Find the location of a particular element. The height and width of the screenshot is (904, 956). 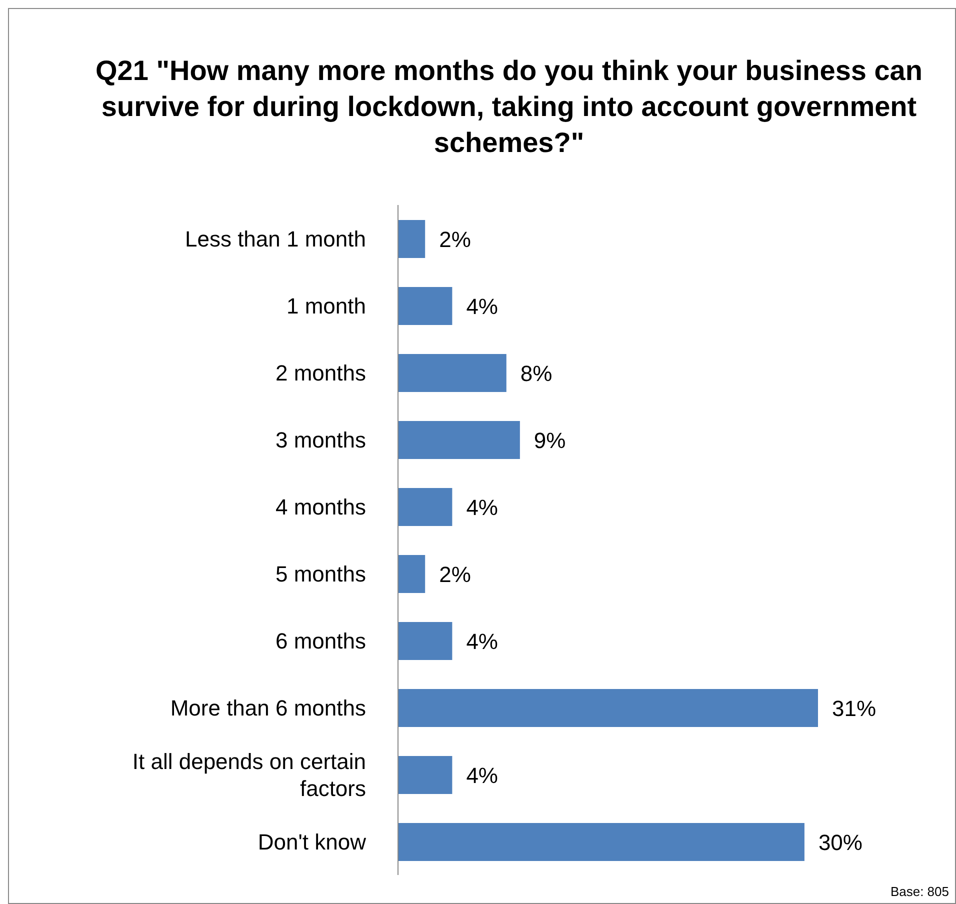

y-tick-label: 4 months is located at coordinates (321, 506).